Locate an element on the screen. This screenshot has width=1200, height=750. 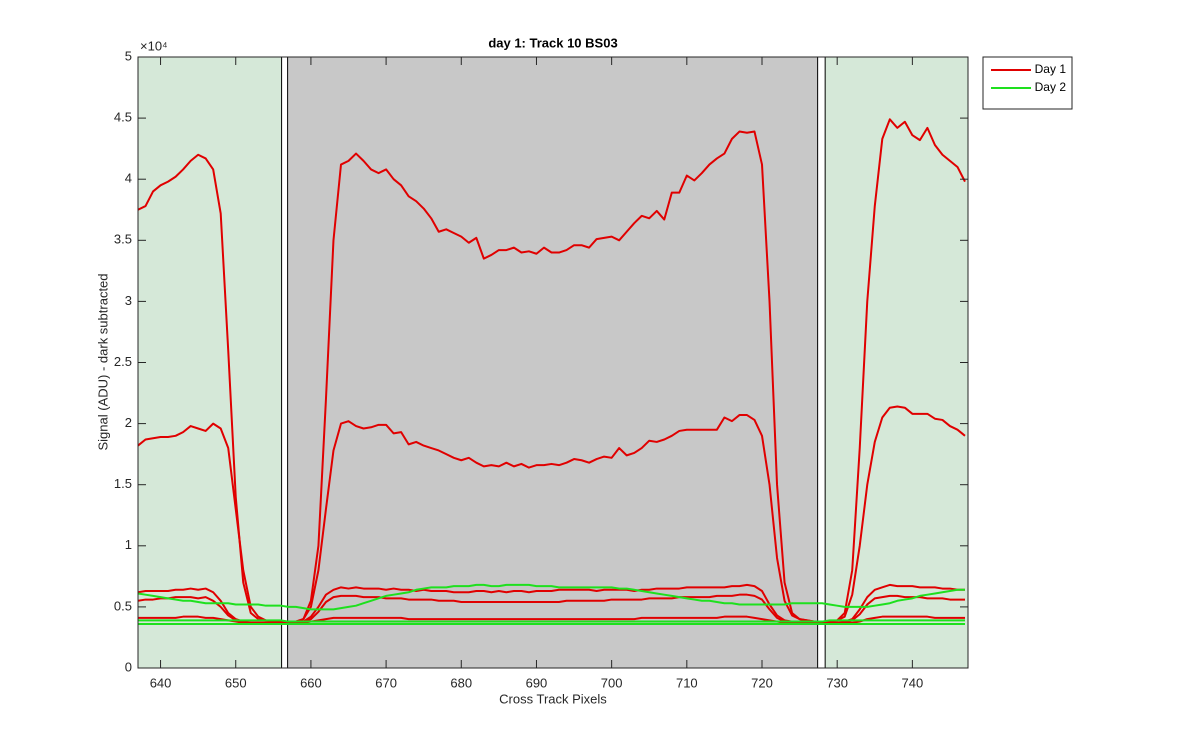
legend-label: Day 2 is located at coordinates (1051, 87).